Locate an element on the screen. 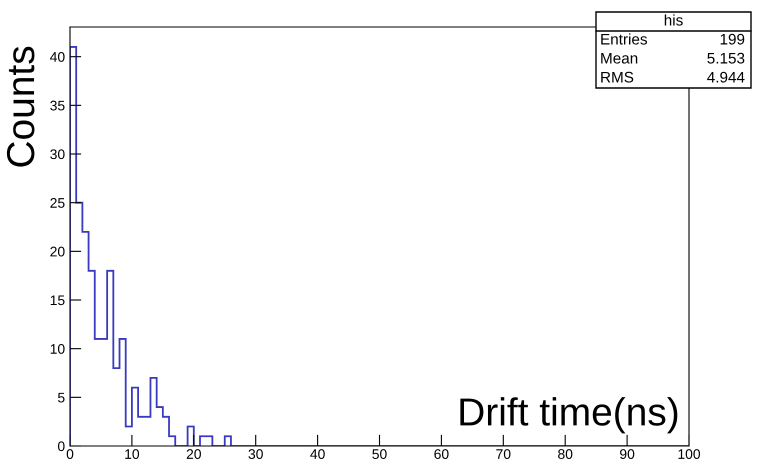  annotation: RMS is located at coordinates (617, 77).